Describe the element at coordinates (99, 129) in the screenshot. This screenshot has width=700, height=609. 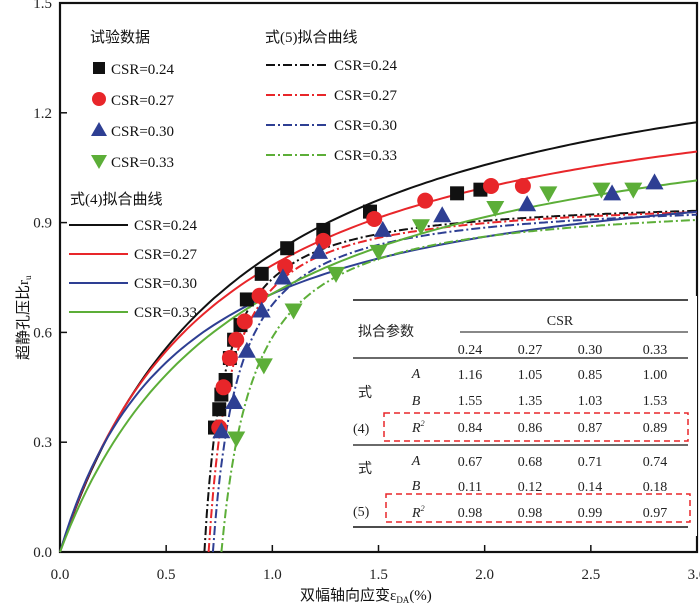
I see `legend-marker-csr-0.30` at that location.